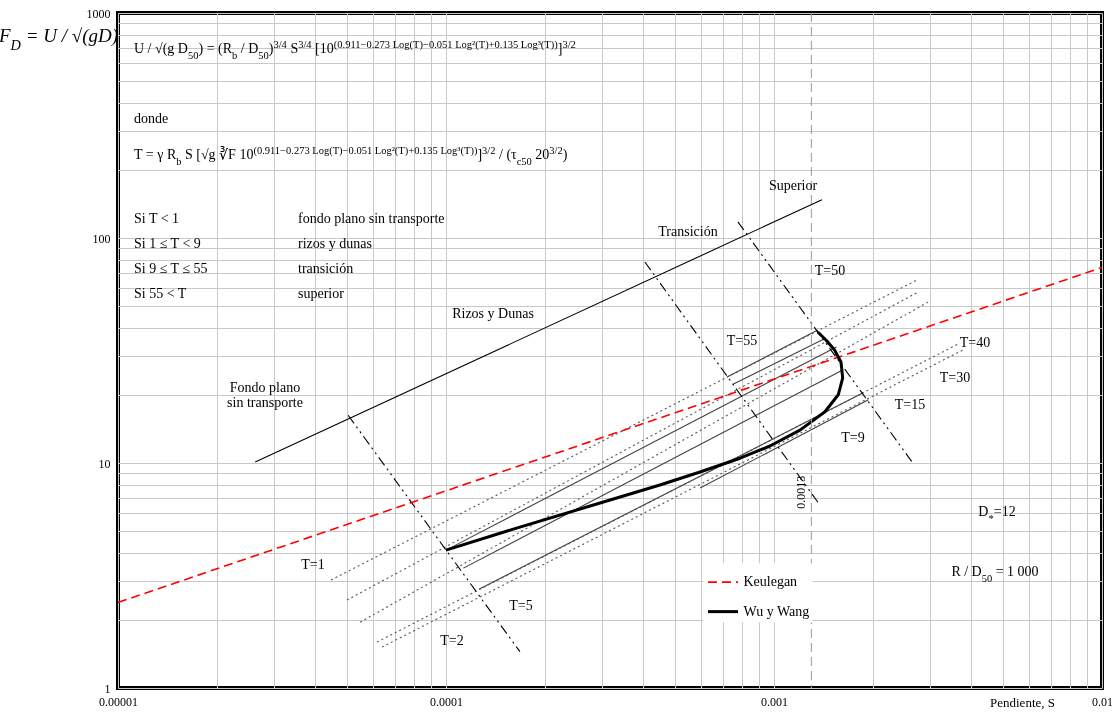  Describe the element at coordinates (107, 688) in the screenshot. I see `y-tick-label: 1` at that location.